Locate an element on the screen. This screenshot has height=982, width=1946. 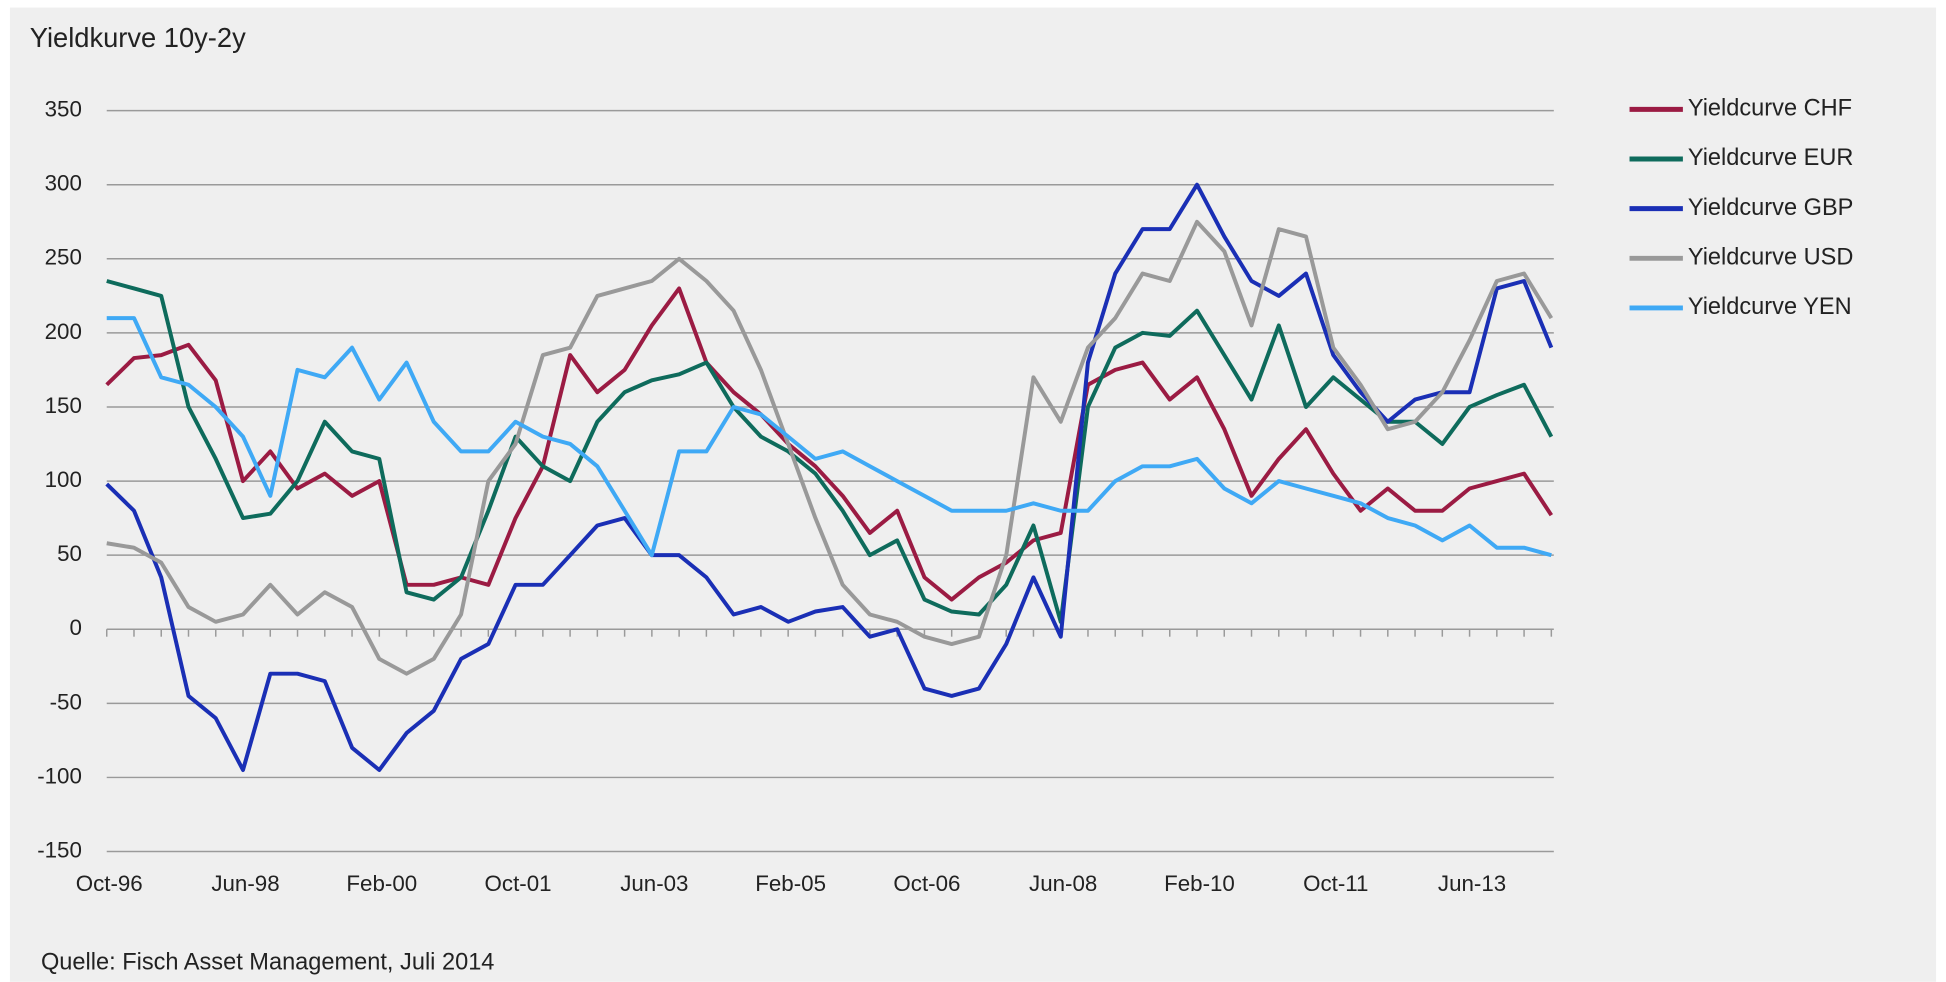
legend-label: Yieldcurve CHF is located at coordinates (1770, 108).